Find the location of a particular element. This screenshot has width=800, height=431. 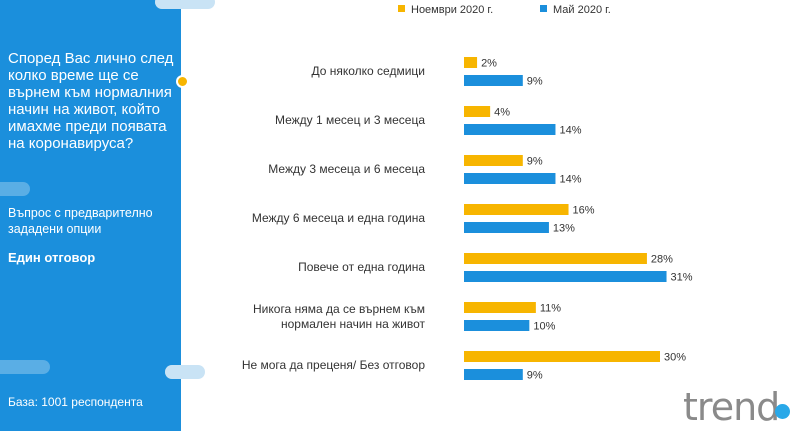

data-label: 30% is located at coordinates (675, 358).